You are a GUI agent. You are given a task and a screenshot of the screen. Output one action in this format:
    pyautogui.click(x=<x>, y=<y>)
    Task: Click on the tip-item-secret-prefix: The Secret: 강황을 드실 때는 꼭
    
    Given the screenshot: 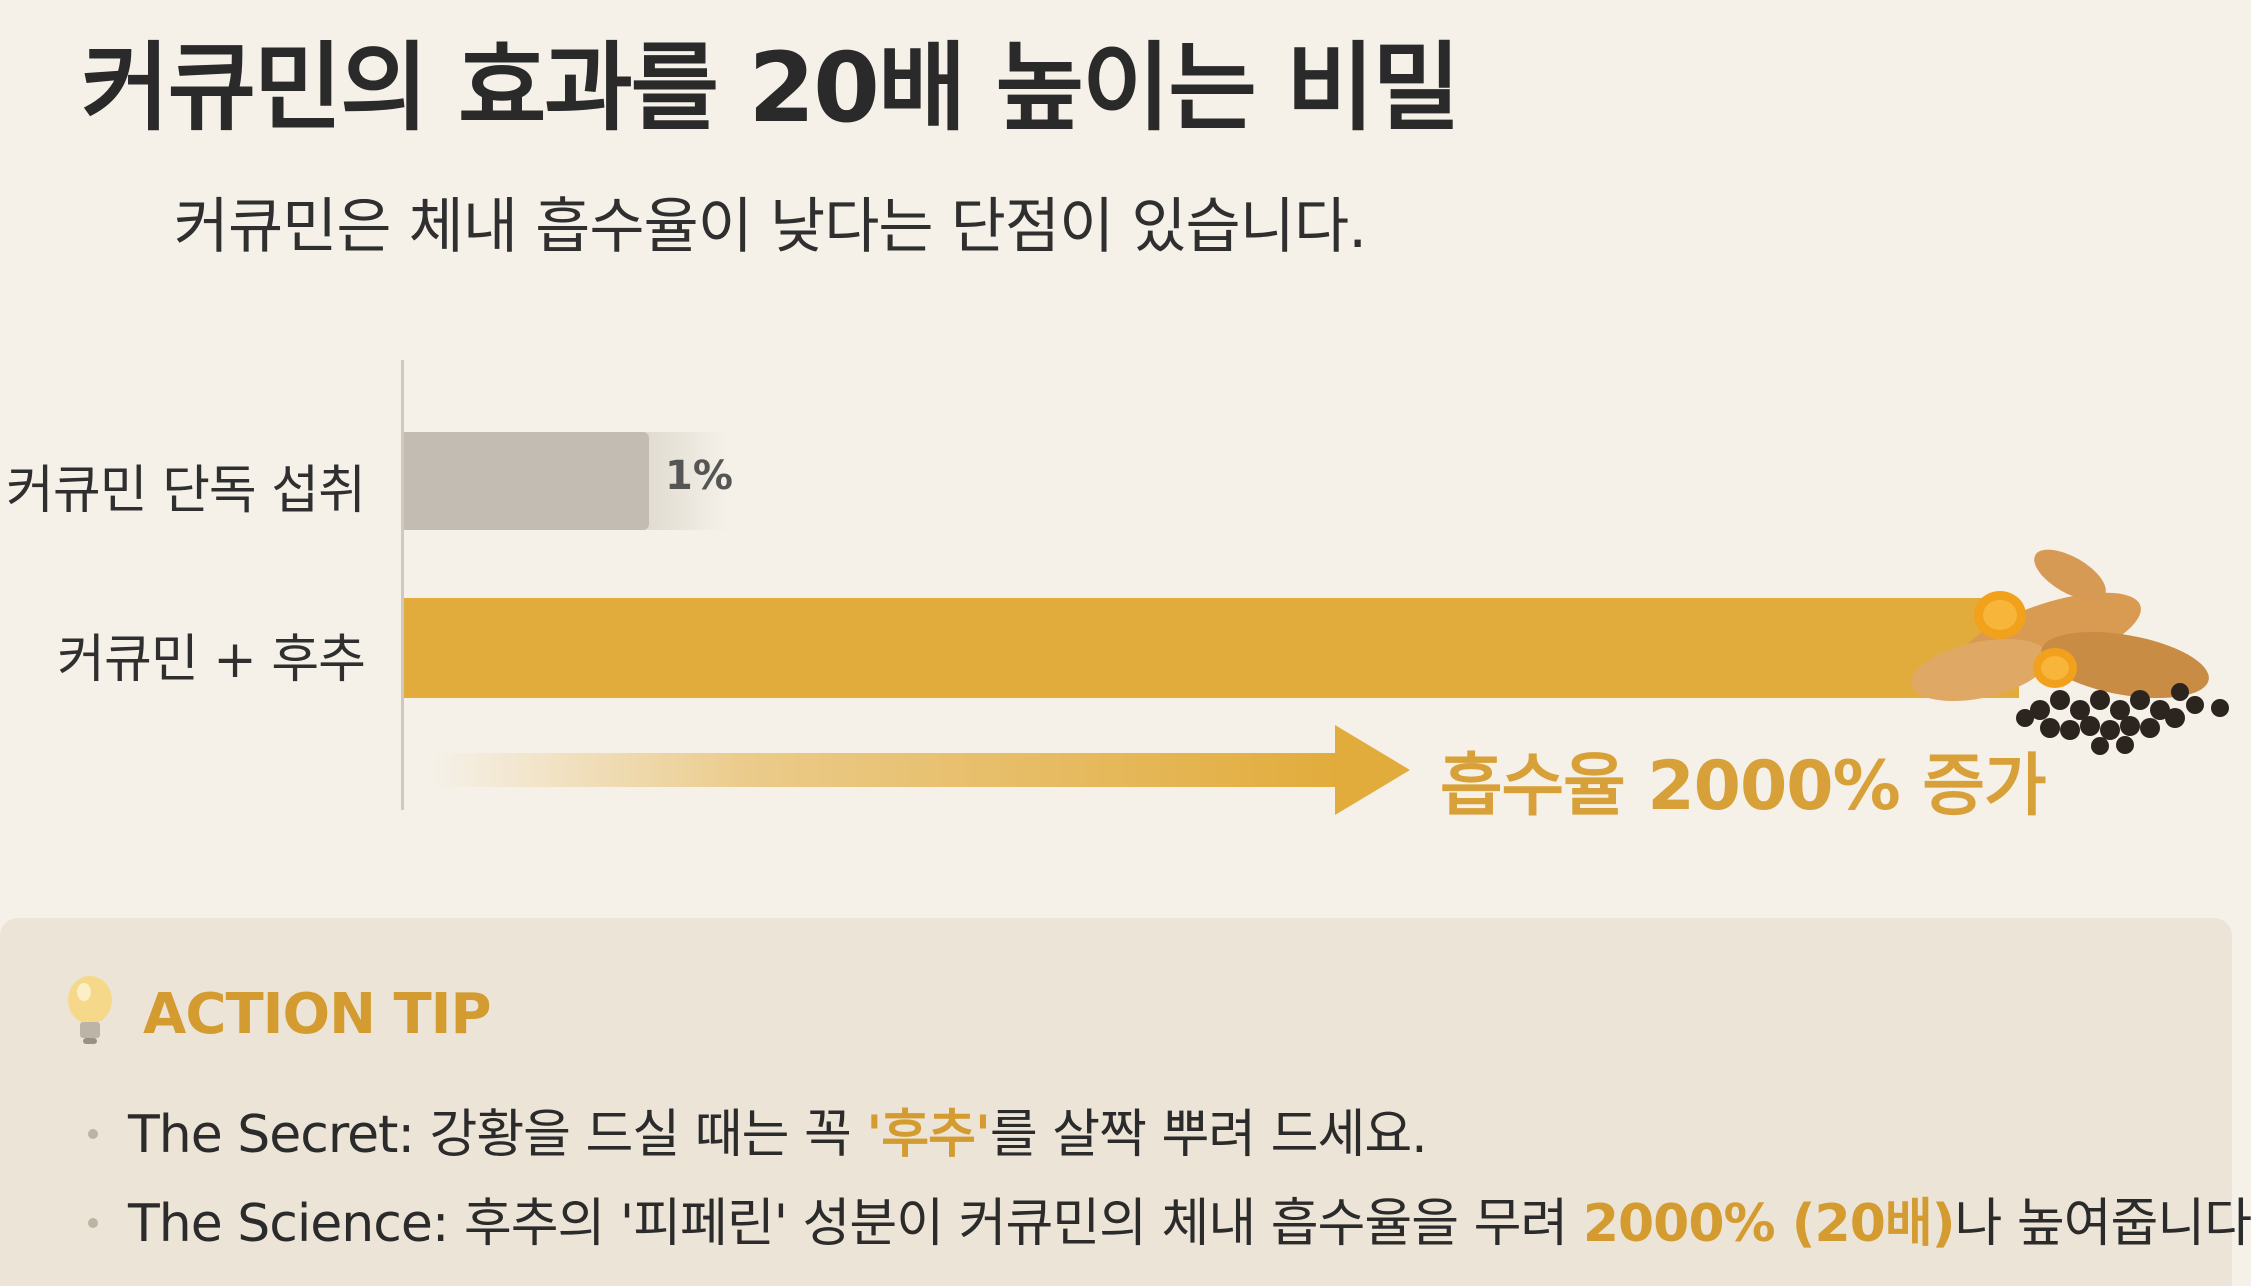 What is the action you would take?
    pyautogui.click(x=497, y=1135)
    